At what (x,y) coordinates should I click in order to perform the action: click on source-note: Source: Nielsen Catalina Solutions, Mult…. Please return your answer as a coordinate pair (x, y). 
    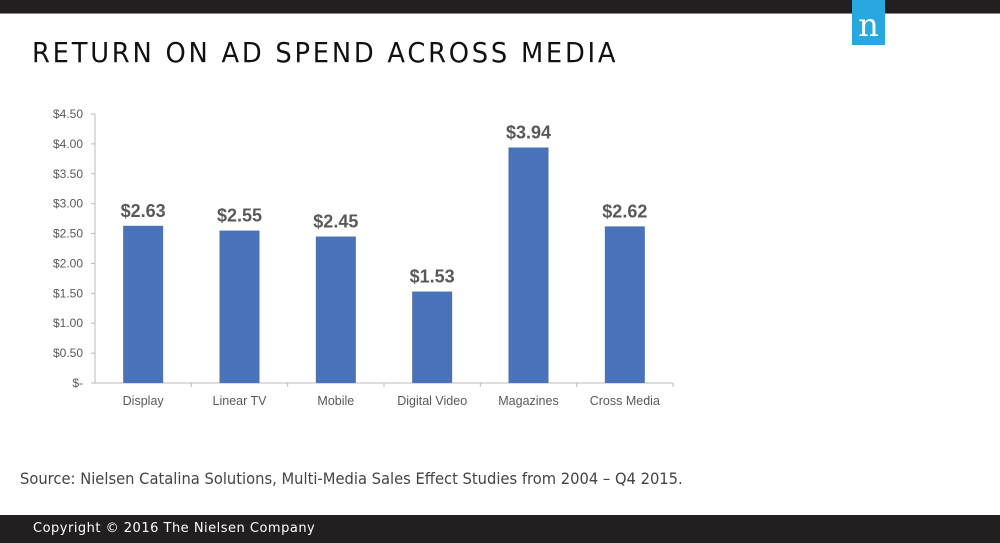
    Looking at the image, I should click on (351, 478).